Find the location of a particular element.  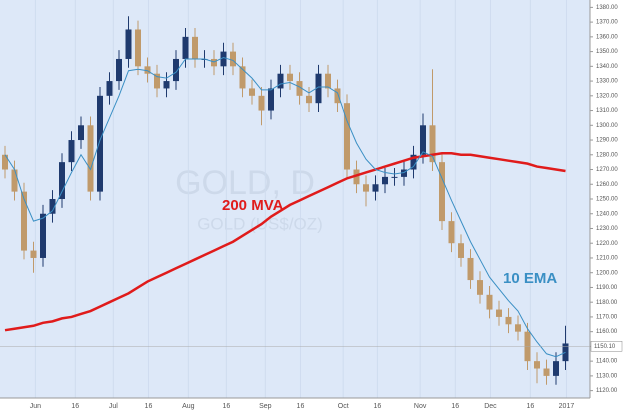

y-tick-label: 1250.00 is located at coordinates (607, 200).